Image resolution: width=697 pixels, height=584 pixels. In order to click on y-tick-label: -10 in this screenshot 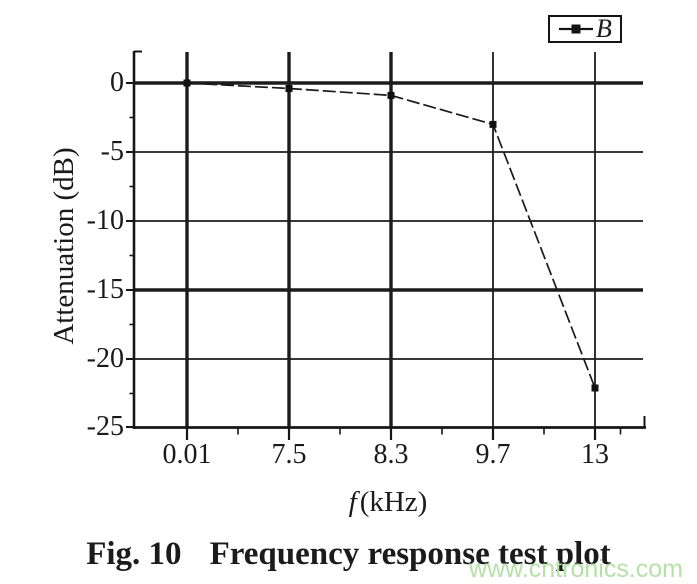, I will do `click(105, 220)`.